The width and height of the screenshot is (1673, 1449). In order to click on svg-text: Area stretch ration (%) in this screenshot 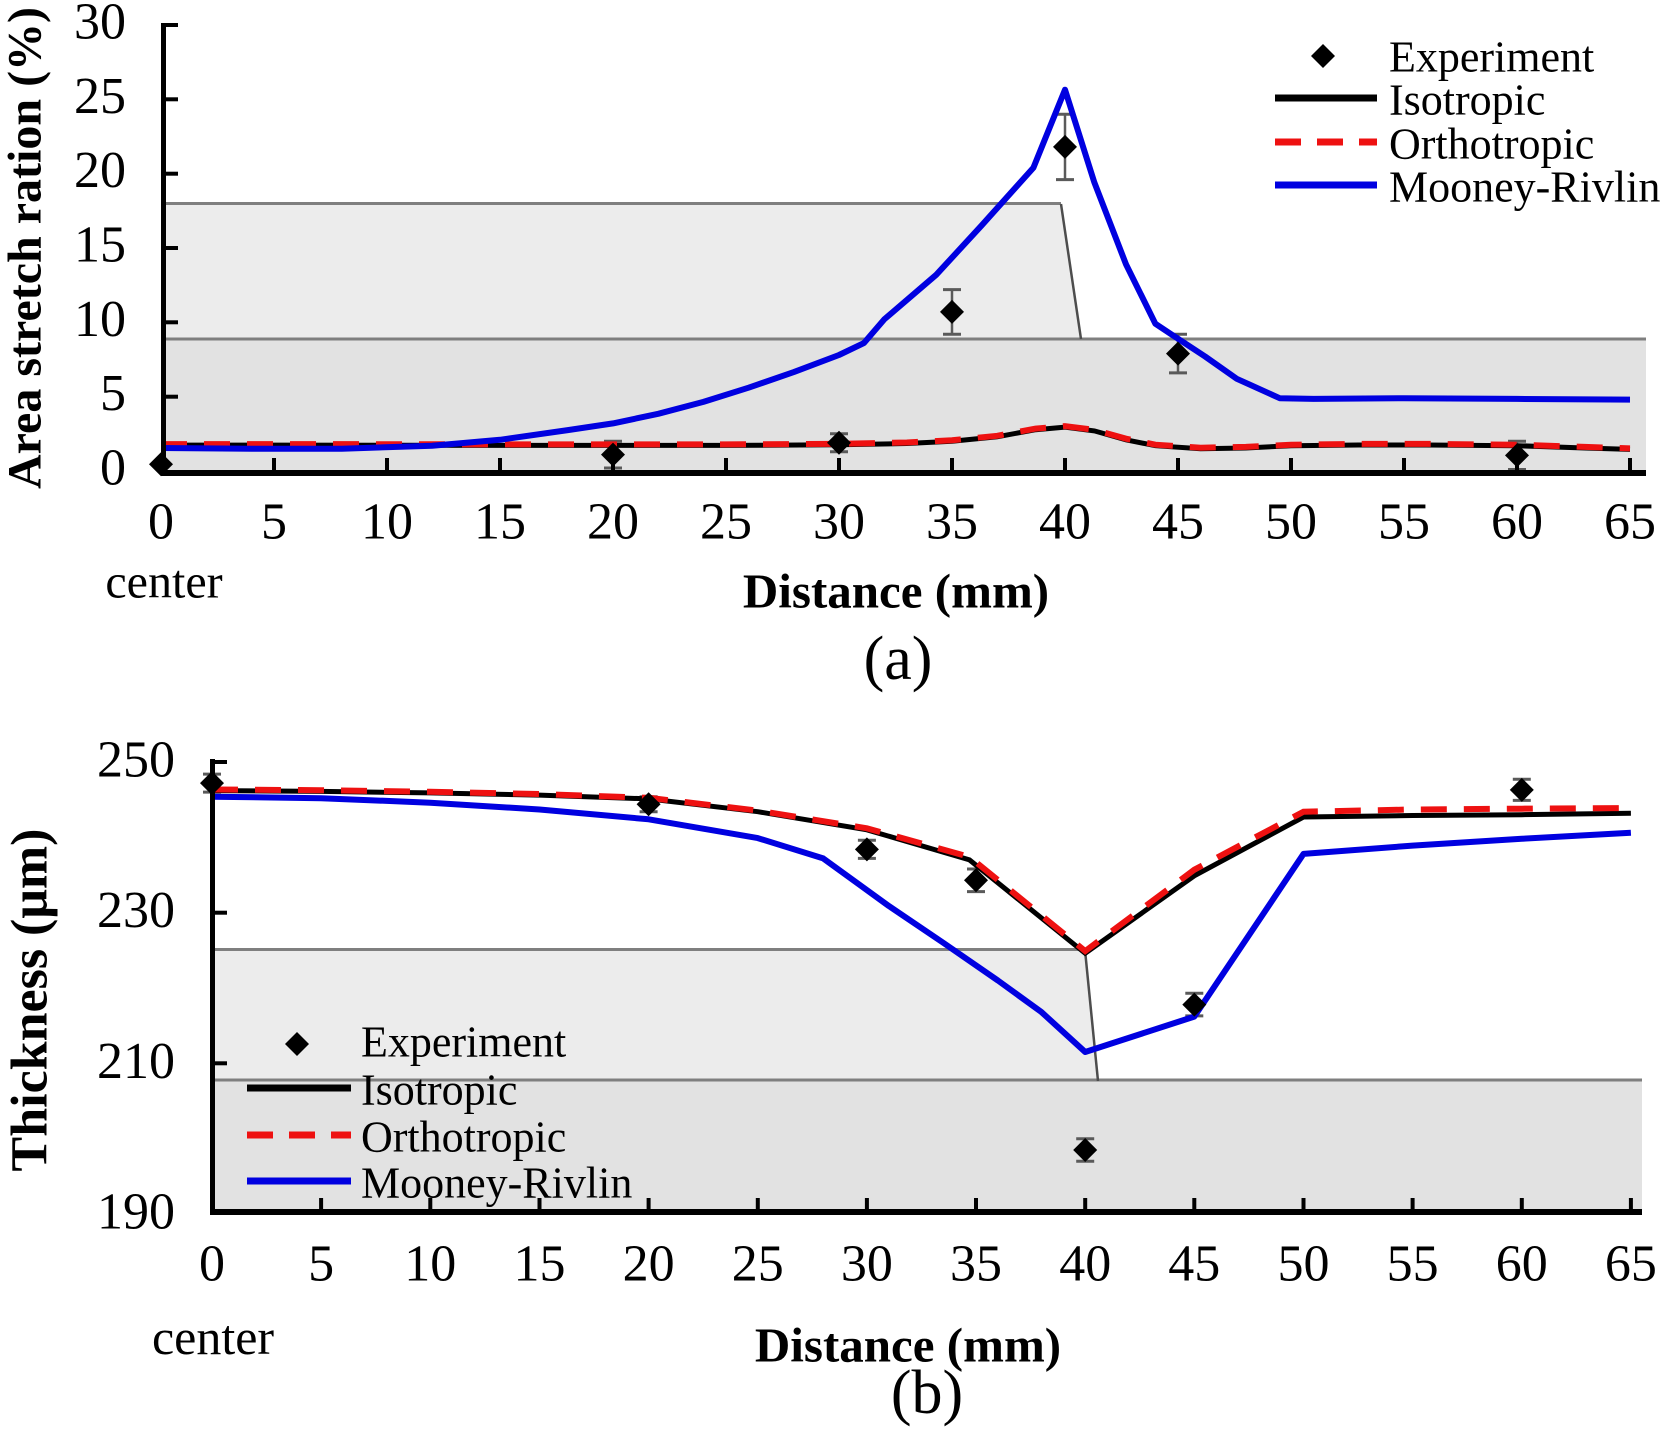, I will do `click(26, 248)`.